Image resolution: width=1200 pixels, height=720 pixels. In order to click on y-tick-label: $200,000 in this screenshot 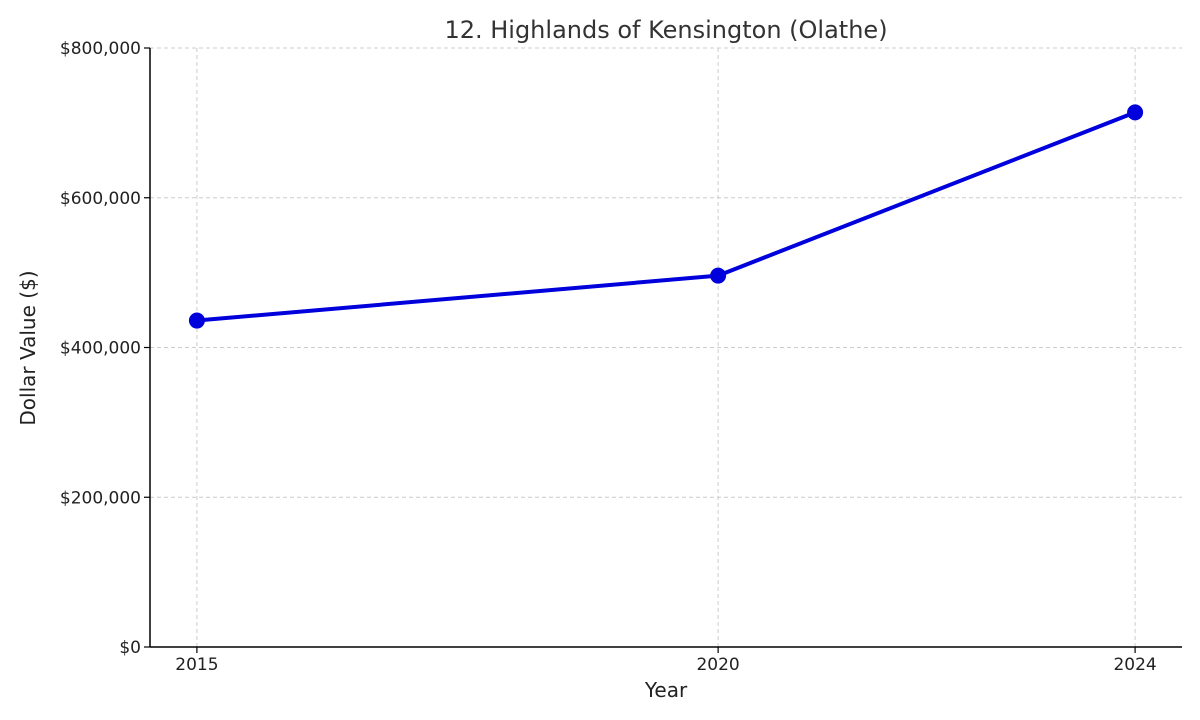, I will do `click(100, 498)`.